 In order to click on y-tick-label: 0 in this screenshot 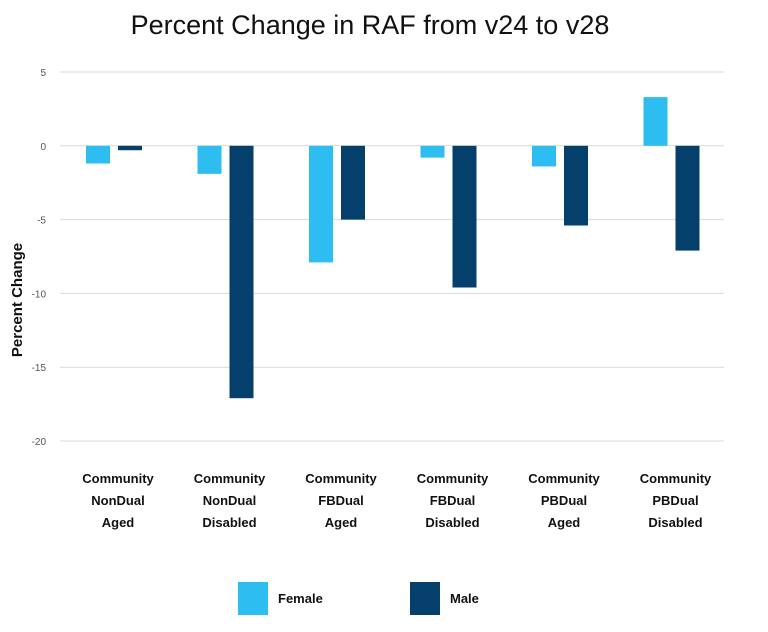, I will do `click(43, 147)`.